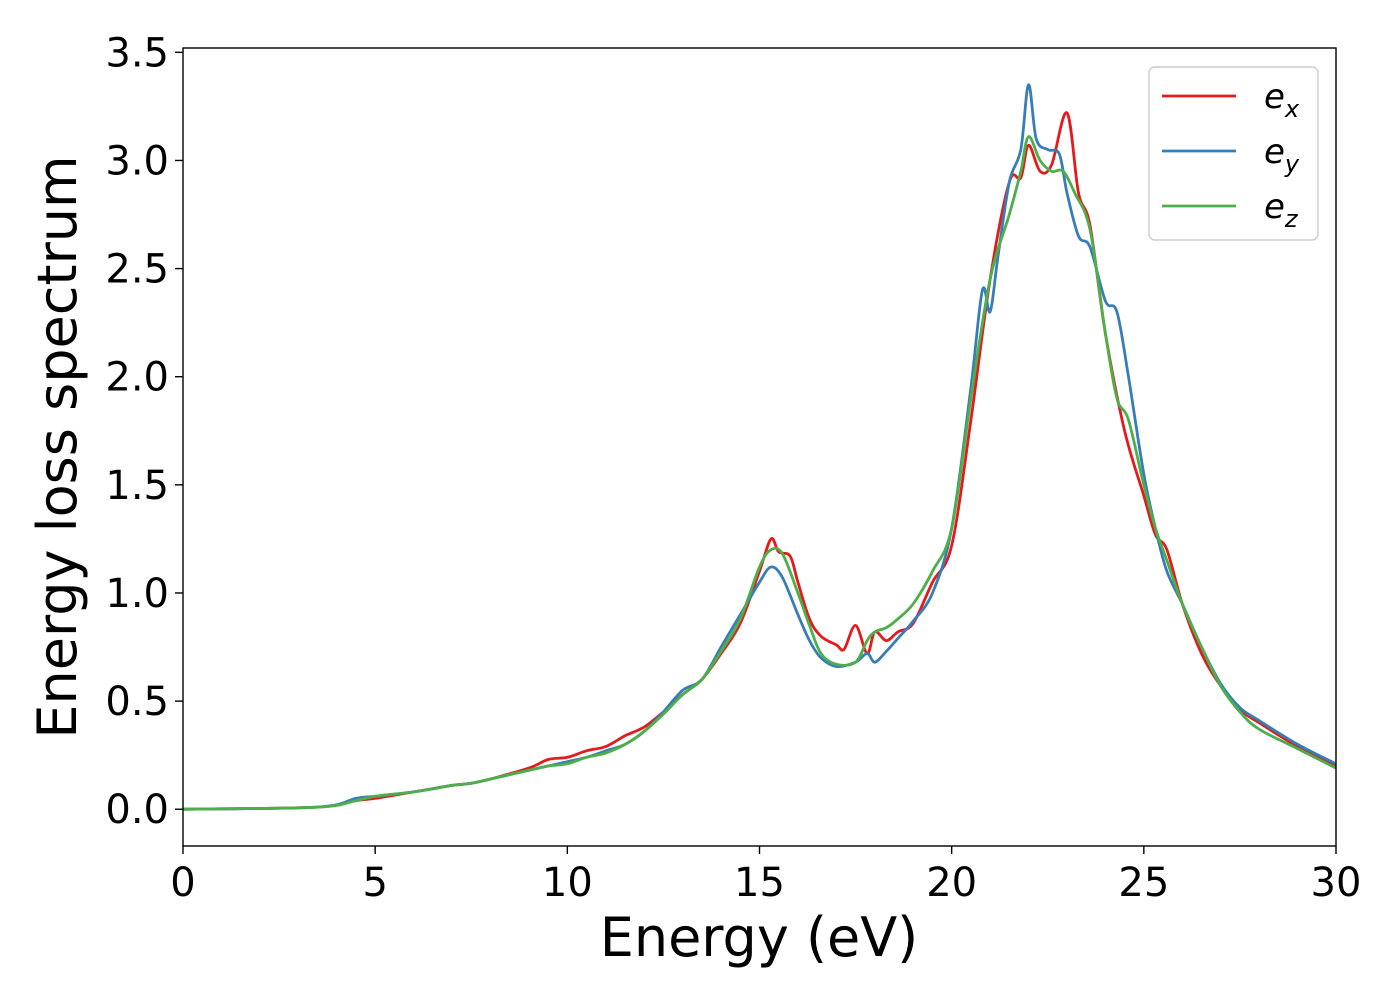  What do you see at coordinates (182, 883) in the screenshot?
I see `x-tick-label: 0` at bounding box center [182, 883].